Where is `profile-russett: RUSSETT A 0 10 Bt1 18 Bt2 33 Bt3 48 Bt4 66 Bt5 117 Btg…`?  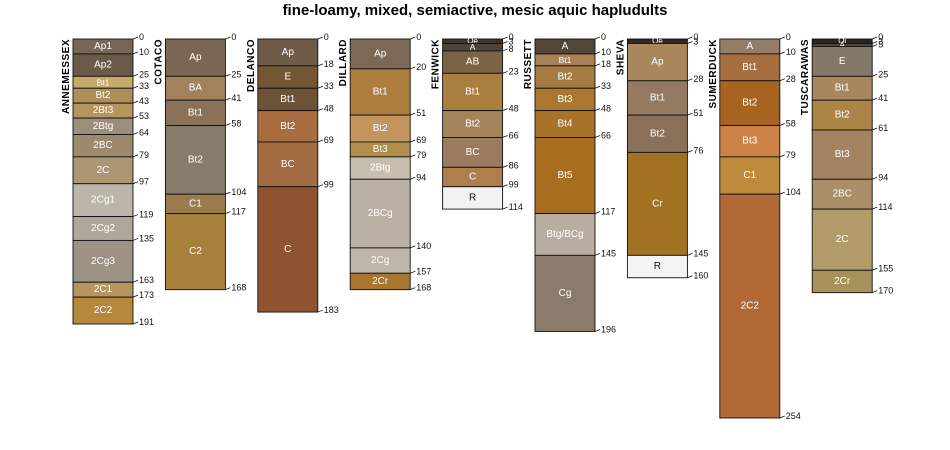 profile-russett: RUSSETT A 0 10 Bt1 18 Bt2 33 Bt3 48 Bt4 66 Bt5 117 Btg… is located at coordinates (569, 183).